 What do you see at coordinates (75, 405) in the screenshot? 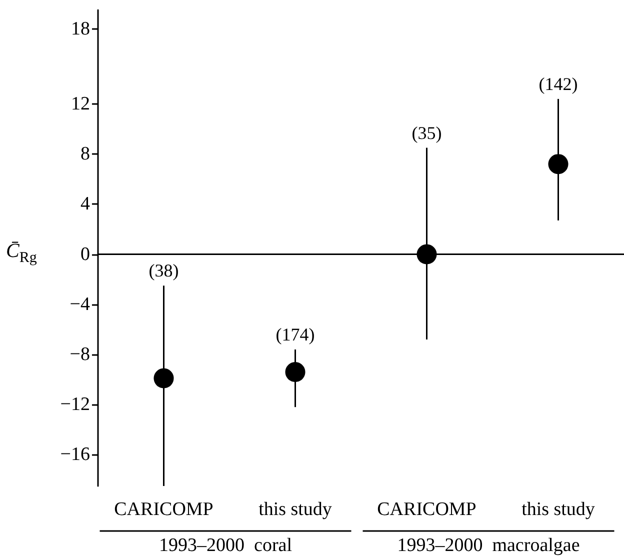
I see `y-tick-label: −12` at bounding box center [75, 405].